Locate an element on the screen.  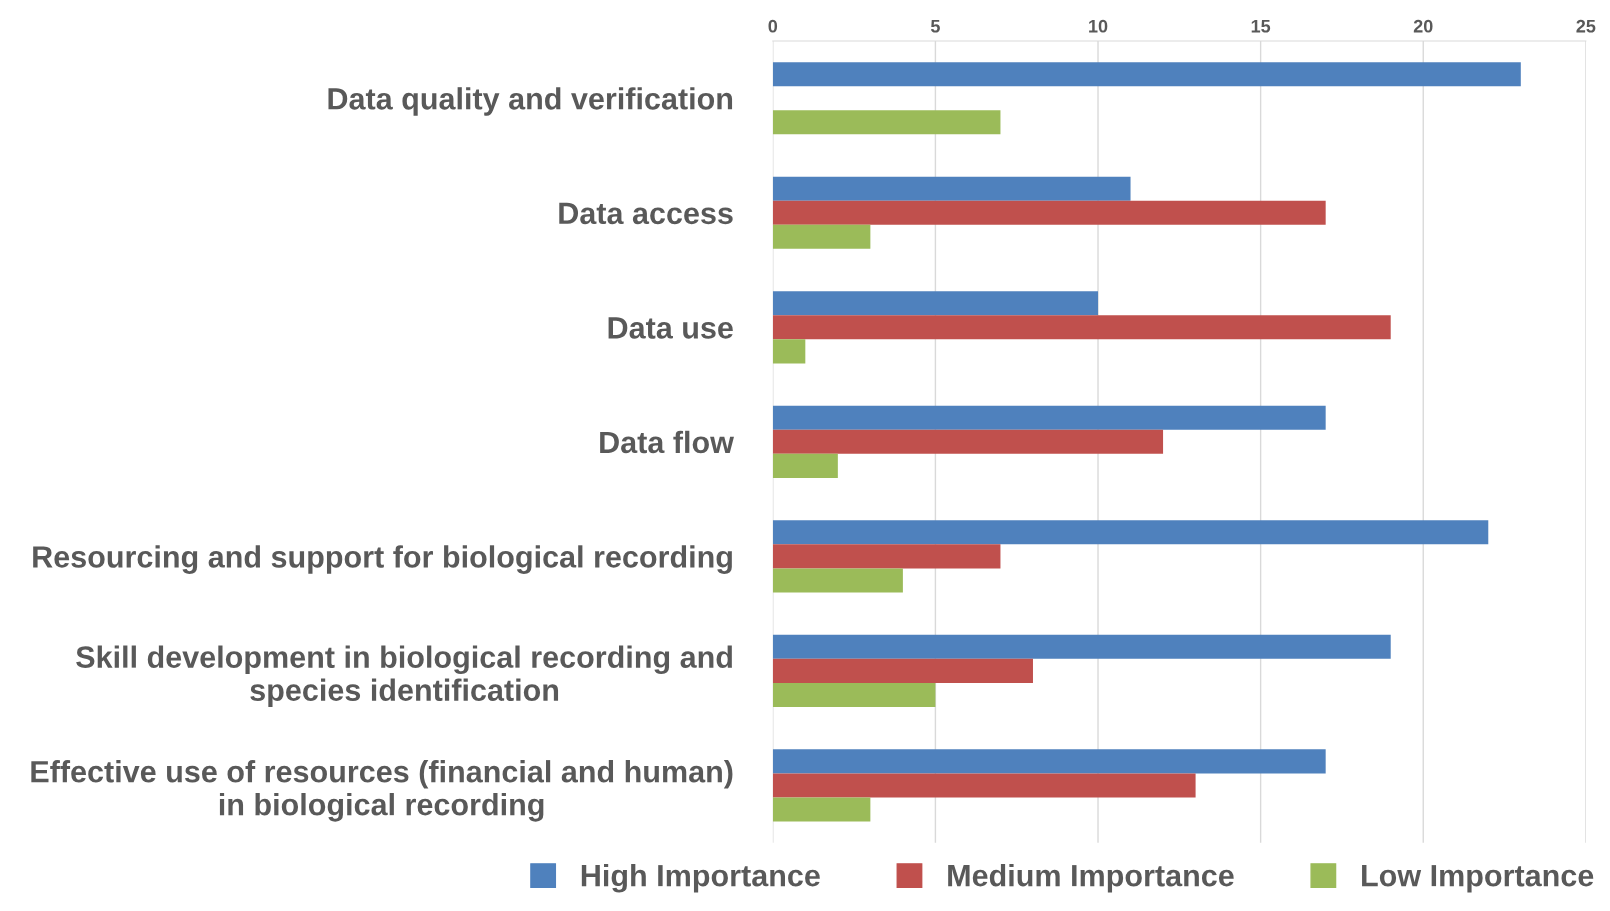
y-tick-label: Effective use of resources (financial and human) in biological recording is located at coordinates (382, 791).